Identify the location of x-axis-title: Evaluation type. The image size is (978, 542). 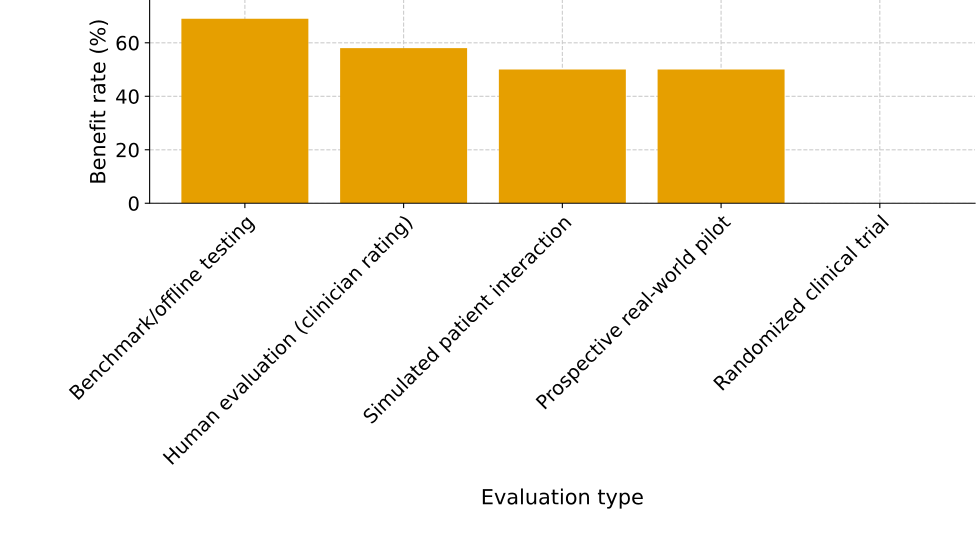
(562, 498).